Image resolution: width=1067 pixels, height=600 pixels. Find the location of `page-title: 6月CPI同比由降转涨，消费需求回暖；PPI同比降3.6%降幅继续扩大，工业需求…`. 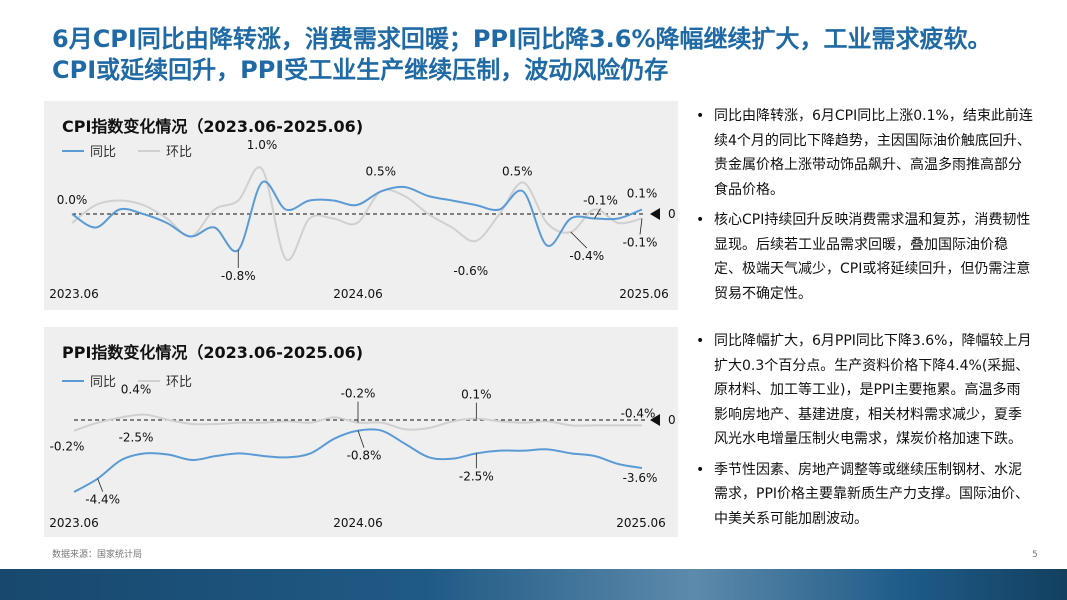

page-title: 6月CPI同比由降转涨，消费需求回暖；PPI同比降3.6%降幅继续扩大，工业需求… is located at coordinates (522, 54).